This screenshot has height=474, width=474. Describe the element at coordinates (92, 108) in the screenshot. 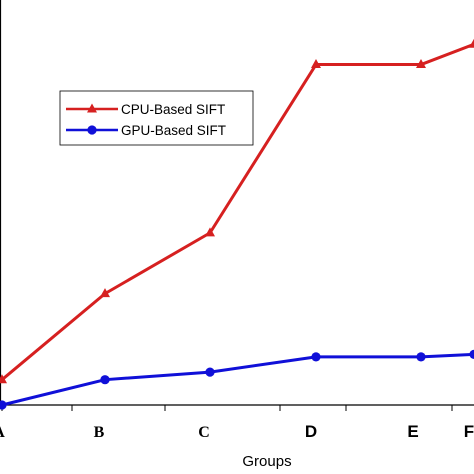

I see `legend-marker-cpu` at that location.